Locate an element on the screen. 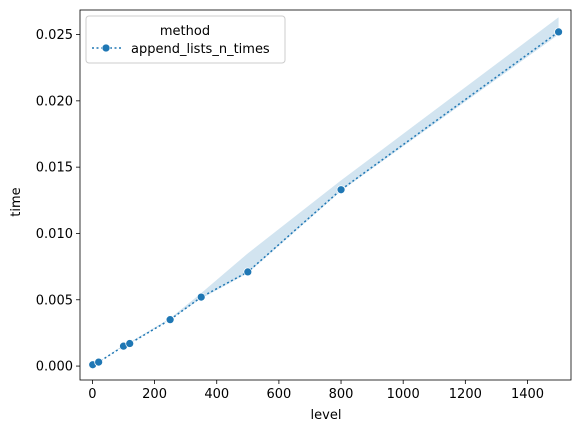 The width and height of the screenshot is (584, 432). legend-entry-label: append_lists_n_times is located at coordinates (200, 49).